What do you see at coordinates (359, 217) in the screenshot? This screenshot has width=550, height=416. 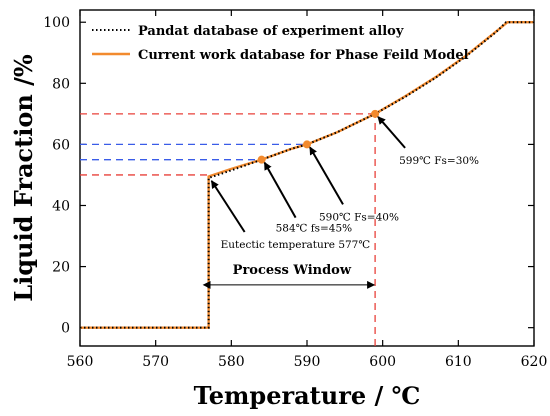 I see `annotation-label: 590℃ Fs=40%` at bounding box center [359, 217].